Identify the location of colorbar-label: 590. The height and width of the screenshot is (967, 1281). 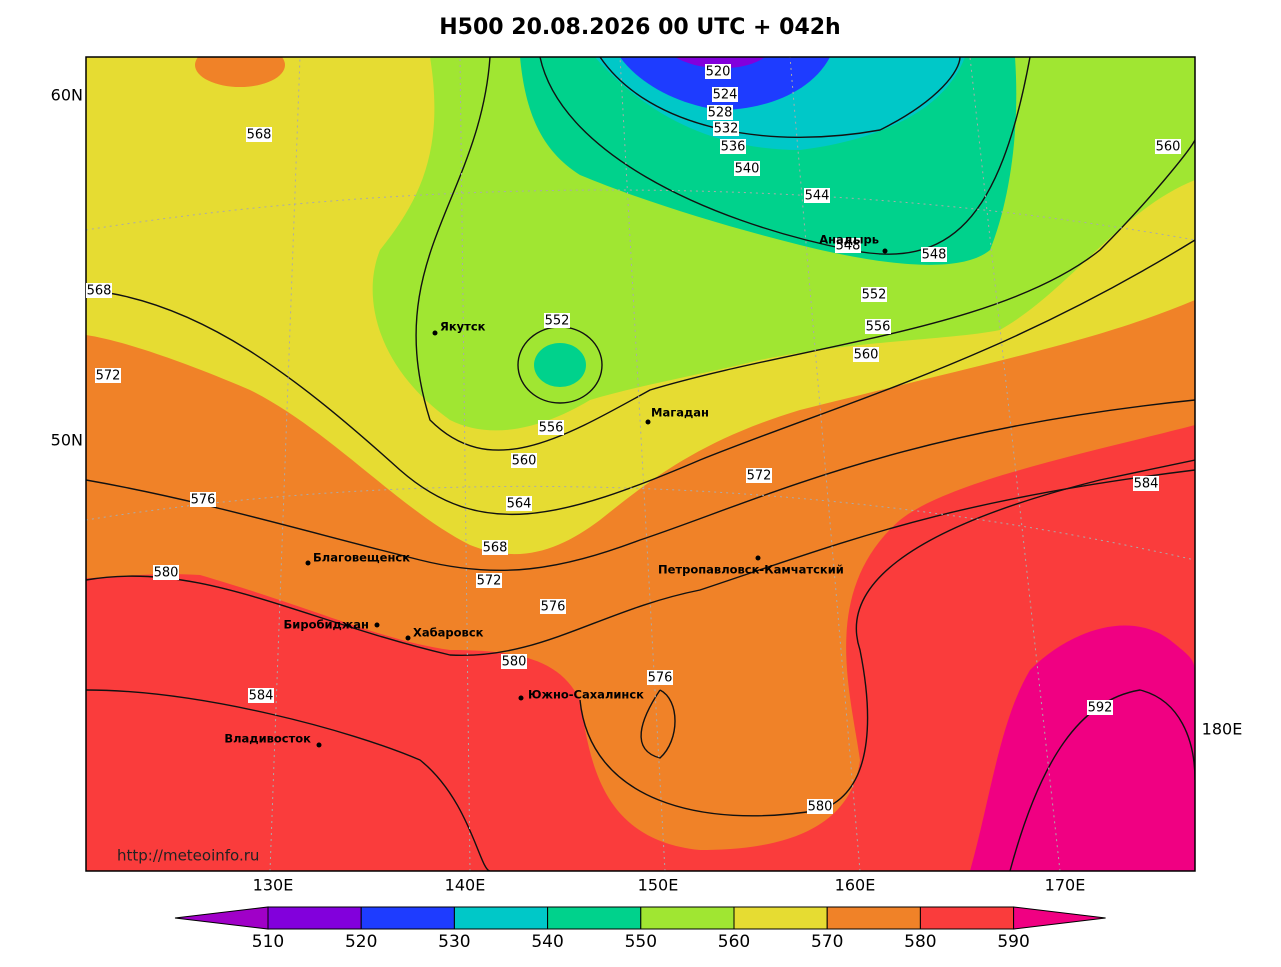
(1013, 942).